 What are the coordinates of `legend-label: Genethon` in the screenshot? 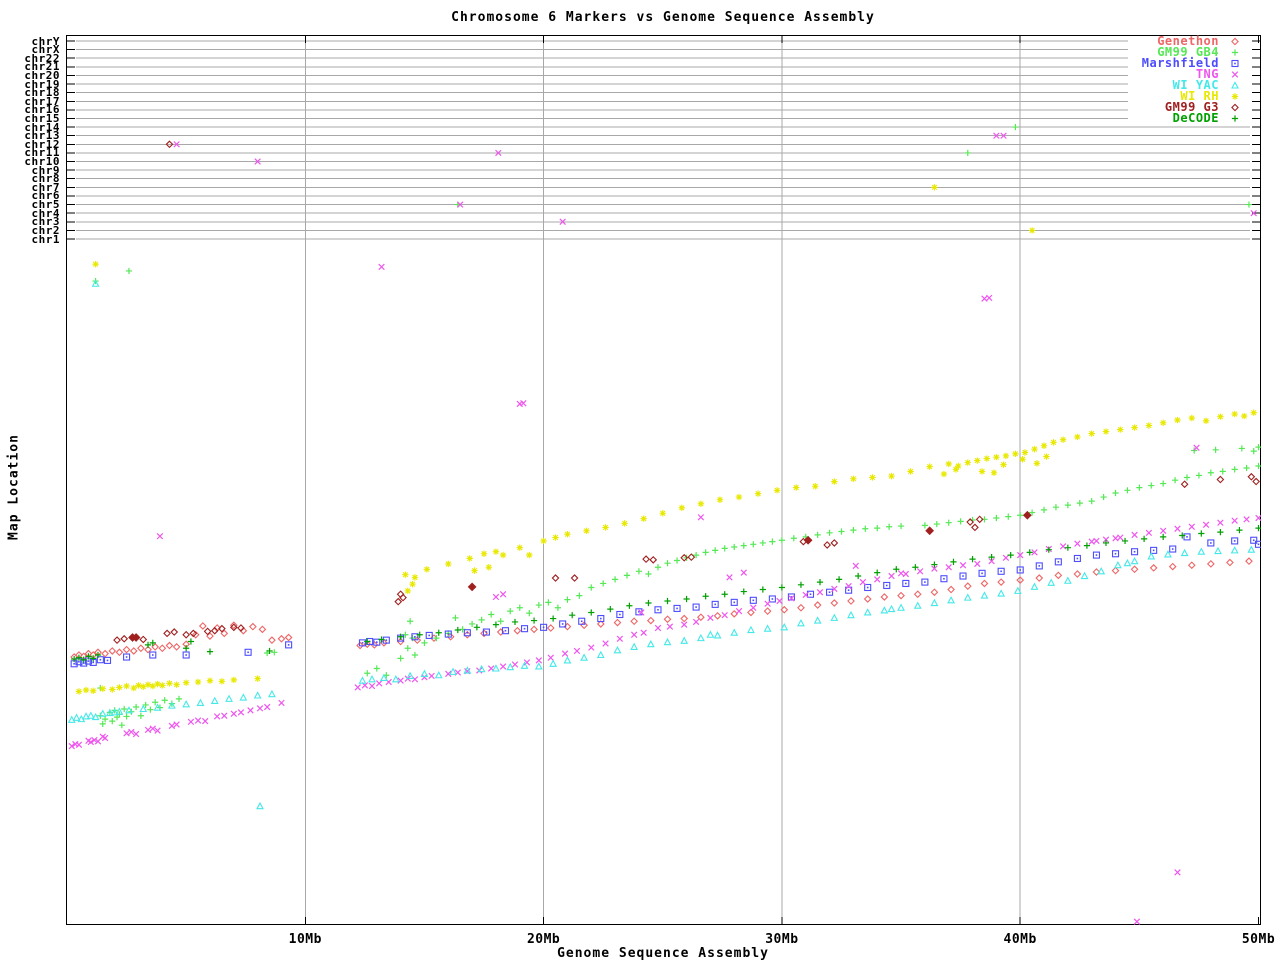 It's located at (1188, 41).